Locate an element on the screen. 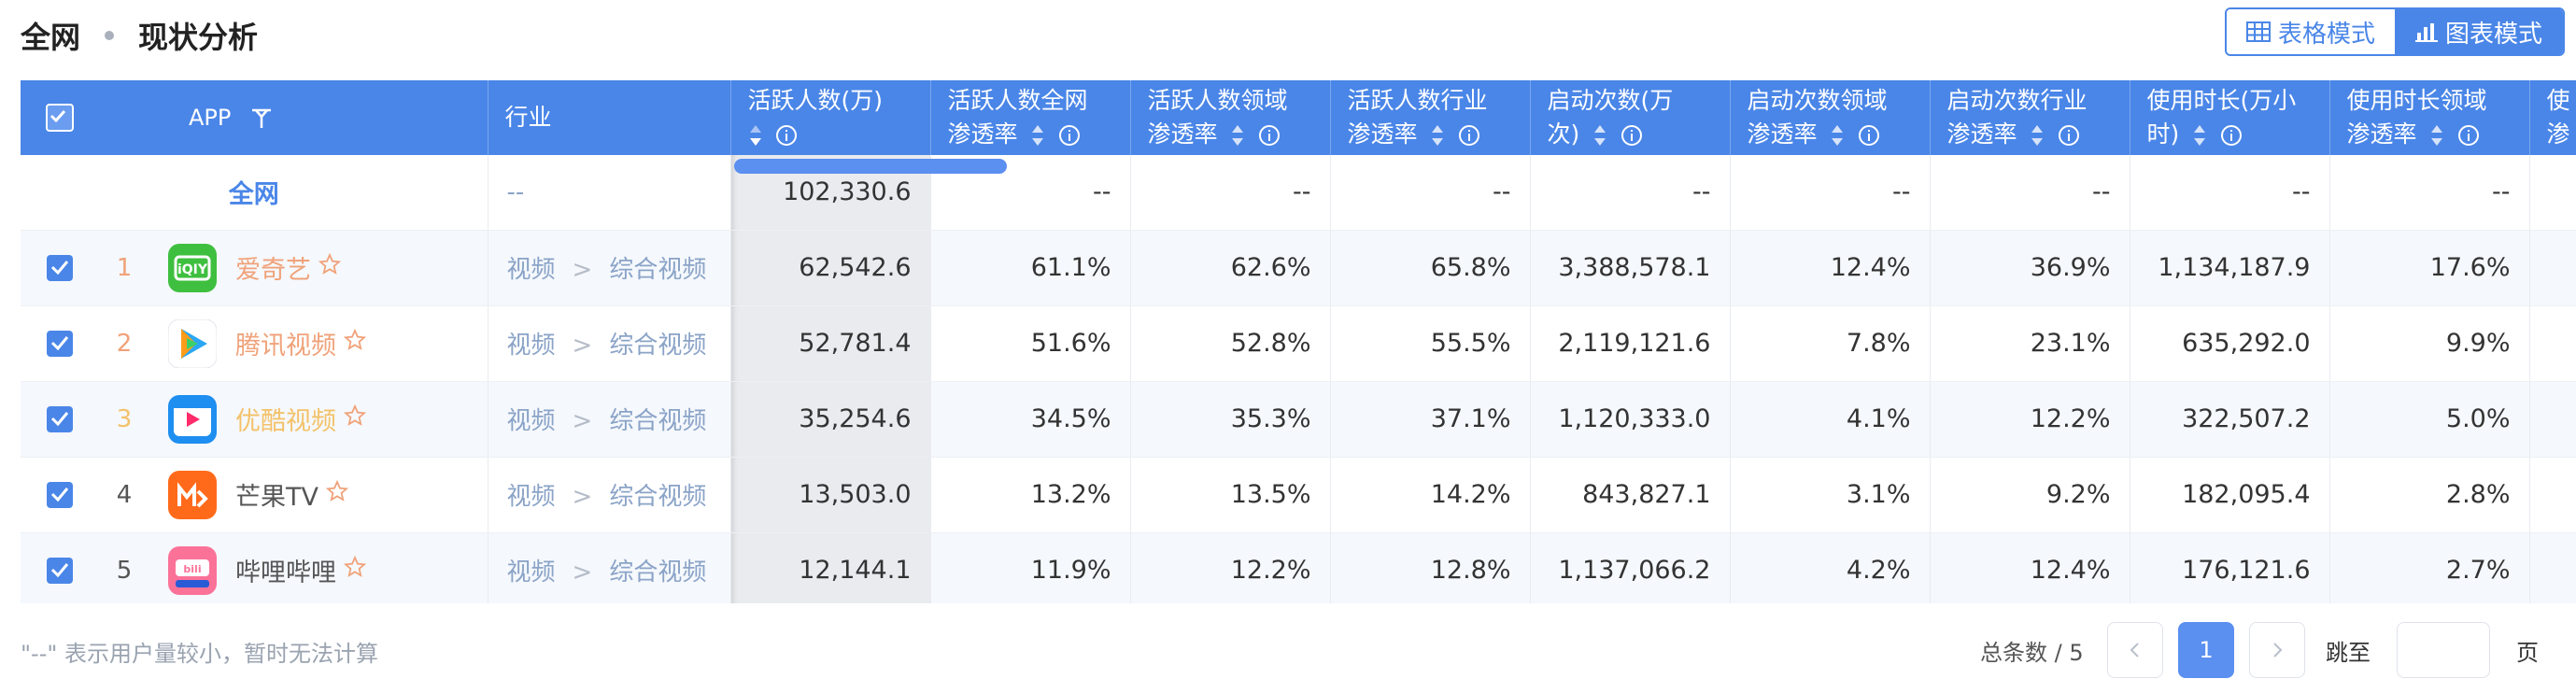 The image size is (2576, 693). sort-desc-icon is located at coordinates (755, 135).